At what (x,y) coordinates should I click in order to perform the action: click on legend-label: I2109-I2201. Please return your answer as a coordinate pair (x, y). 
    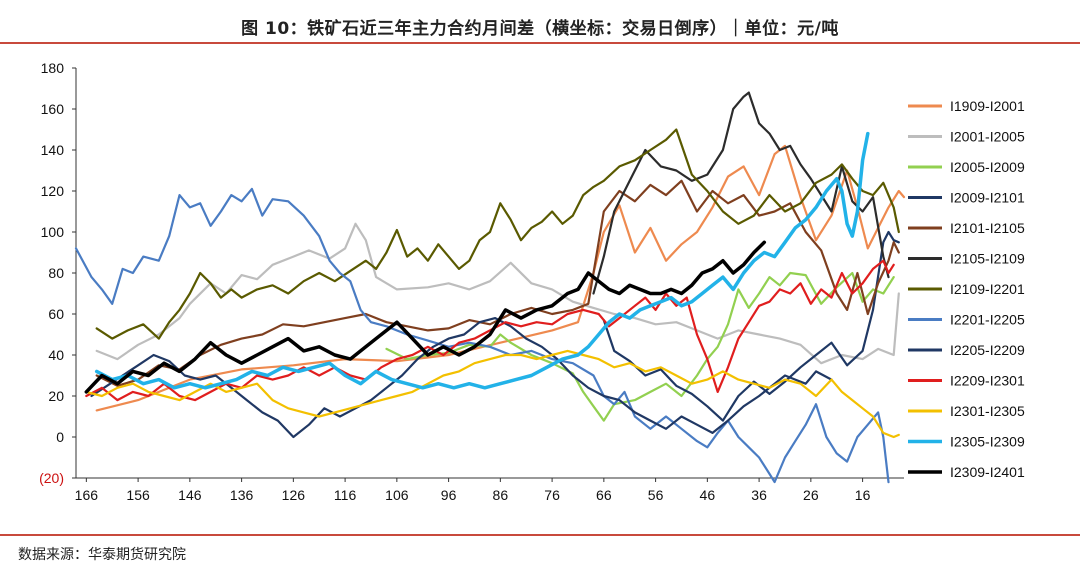
    Looking at the image, I should click on (987, 289).